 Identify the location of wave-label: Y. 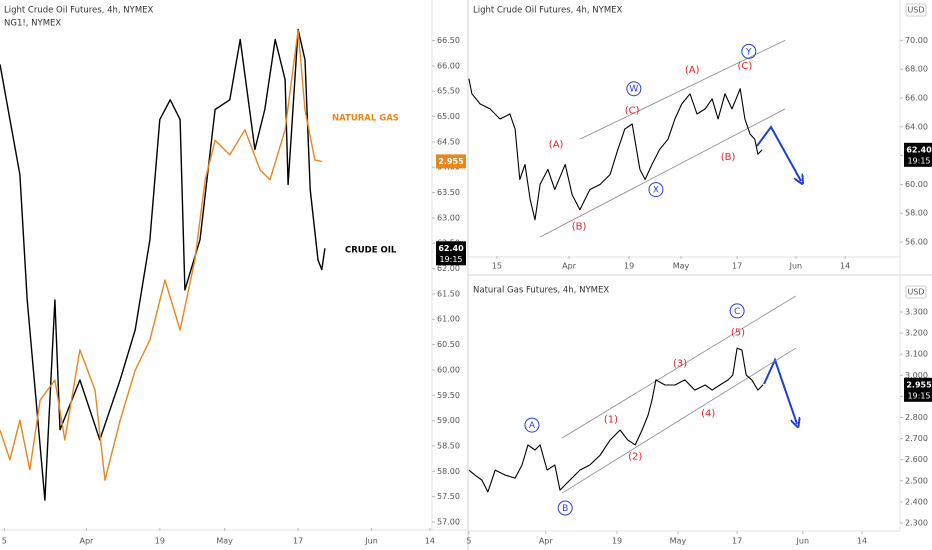
(748, 52).